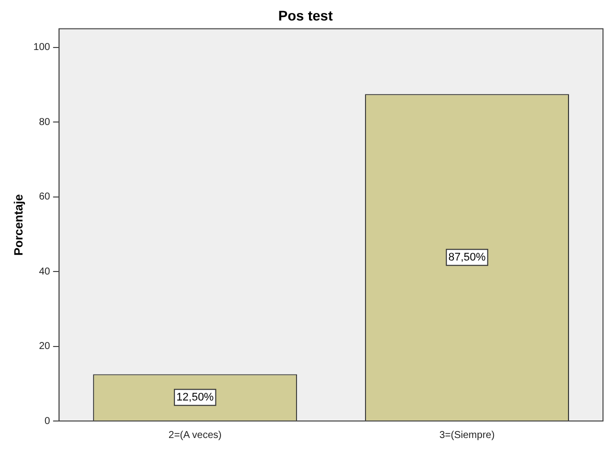 This screenshot has width=615, height=452. What do you see at coordinates (47, 421) in the screenshot?
I see `y-tick-label: 0` at bounding box center [47, 421].